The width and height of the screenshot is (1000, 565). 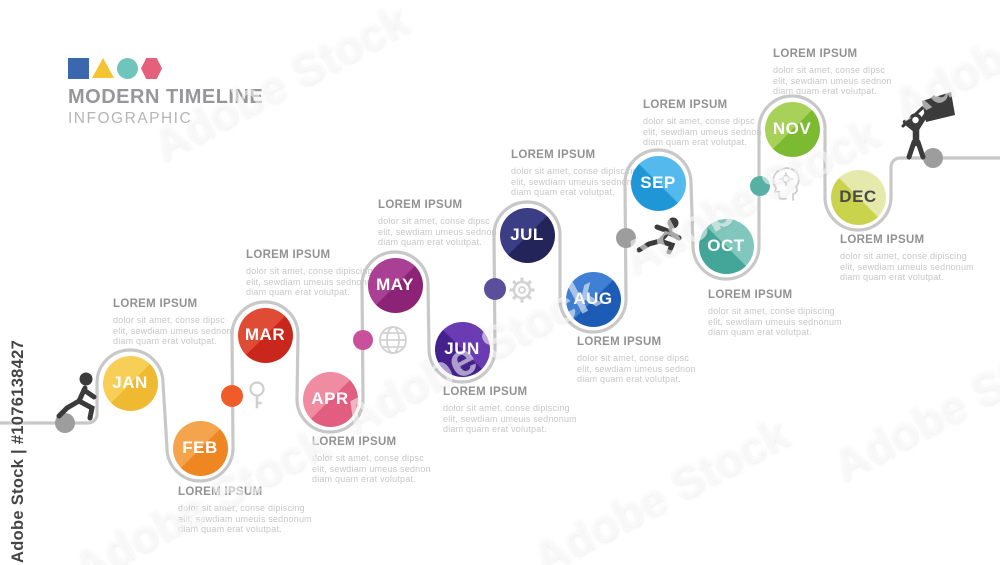 I want to click on month-circle-oct: OCT, so click(x=726, y=246).